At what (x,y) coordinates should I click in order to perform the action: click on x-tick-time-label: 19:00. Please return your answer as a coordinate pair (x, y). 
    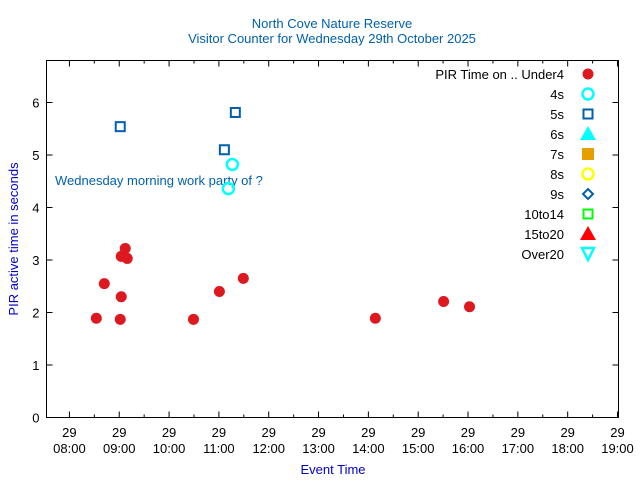
    Looking at the image, I should click on (617, 448).